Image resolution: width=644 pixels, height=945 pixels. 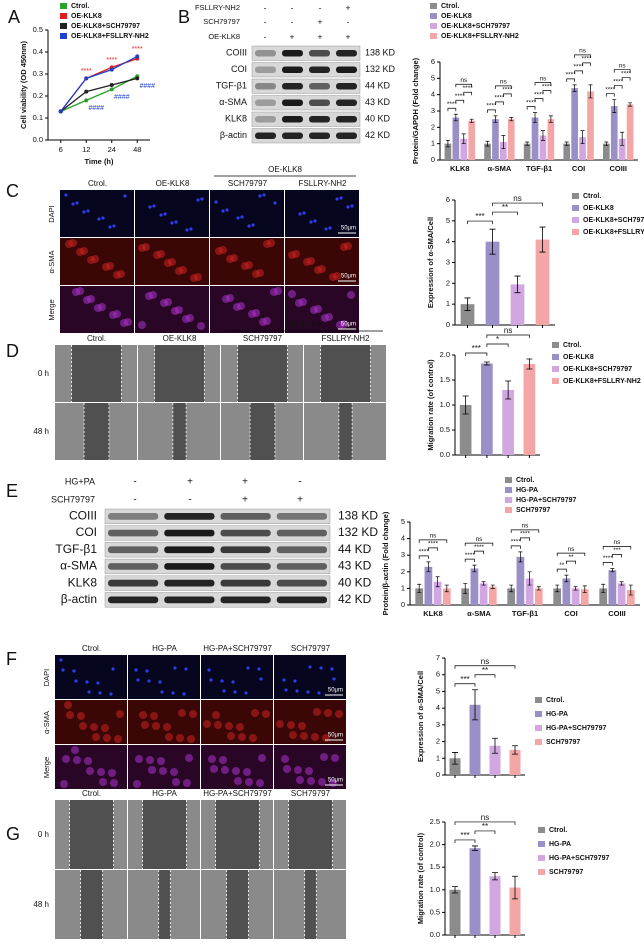 I want to click on scale-label: 50μm, so click(x=348, y=229).